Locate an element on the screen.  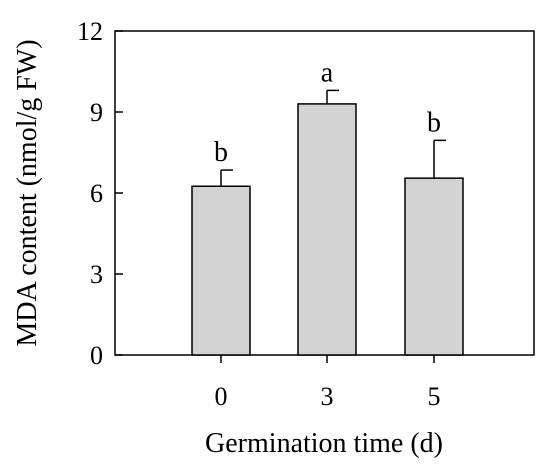
y-axis: 0 3 6 9 12 is located at coordinates (100, 193).